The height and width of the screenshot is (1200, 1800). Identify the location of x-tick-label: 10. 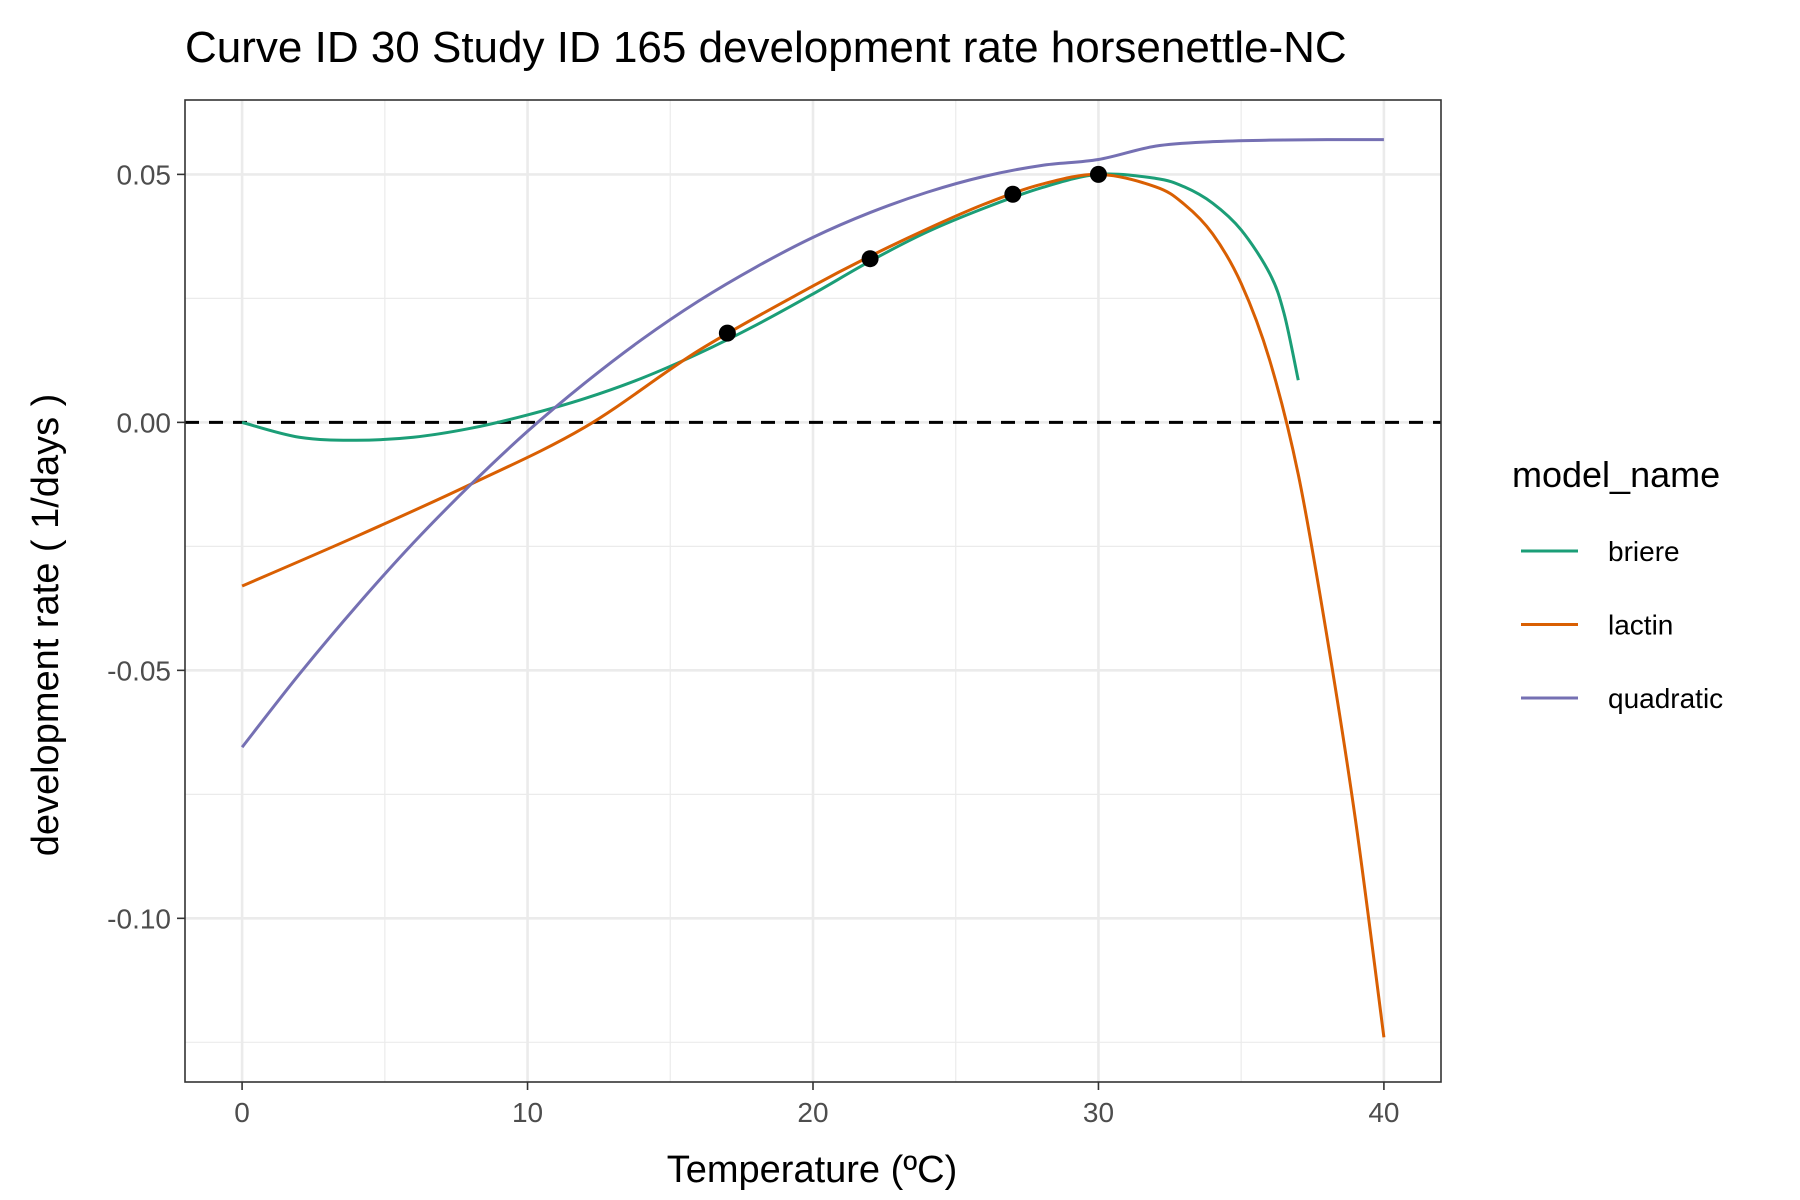
(527, 1112).